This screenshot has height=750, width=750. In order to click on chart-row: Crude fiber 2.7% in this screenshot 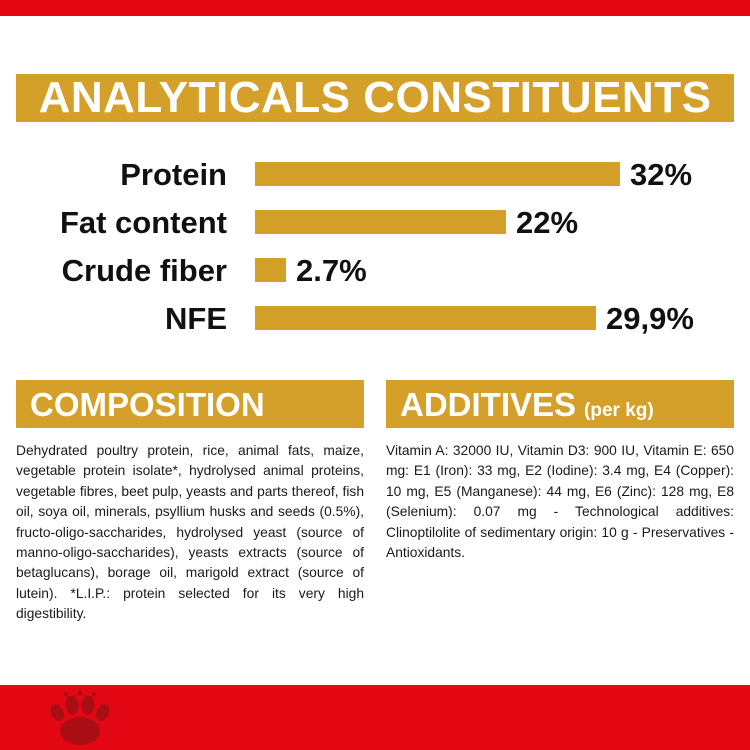, I will do `click(375, 270)`.